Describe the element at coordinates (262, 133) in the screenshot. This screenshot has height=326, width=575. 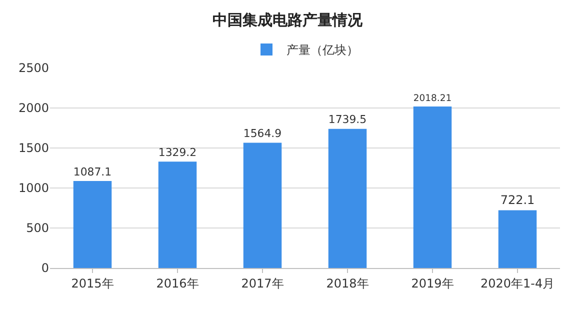
I see `data-label: 1564.9` at that location.